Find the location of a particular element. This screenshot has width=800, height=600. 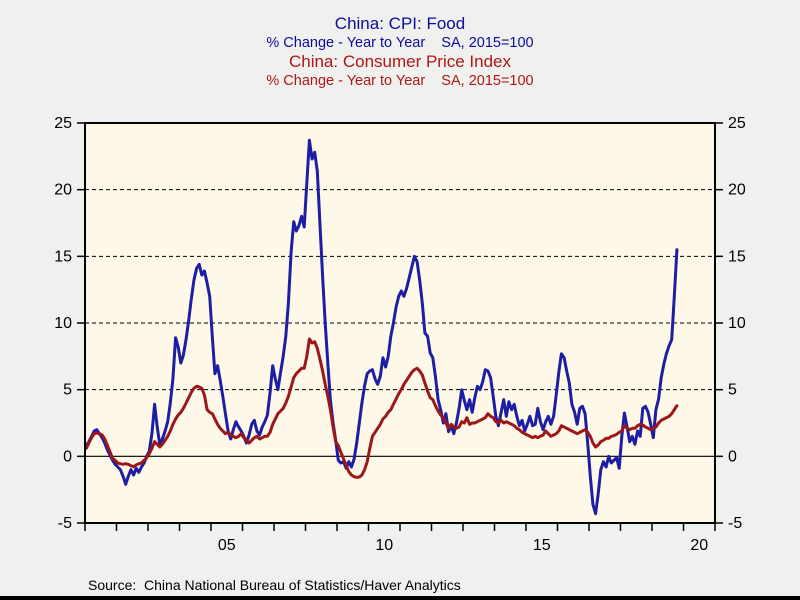

x-label-10: 10 is located at coordinates (384, 545).